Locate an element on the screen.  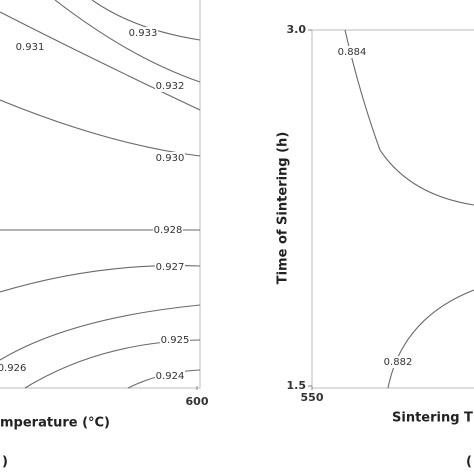
panel-label: ) is located at coordinates (5, 462).